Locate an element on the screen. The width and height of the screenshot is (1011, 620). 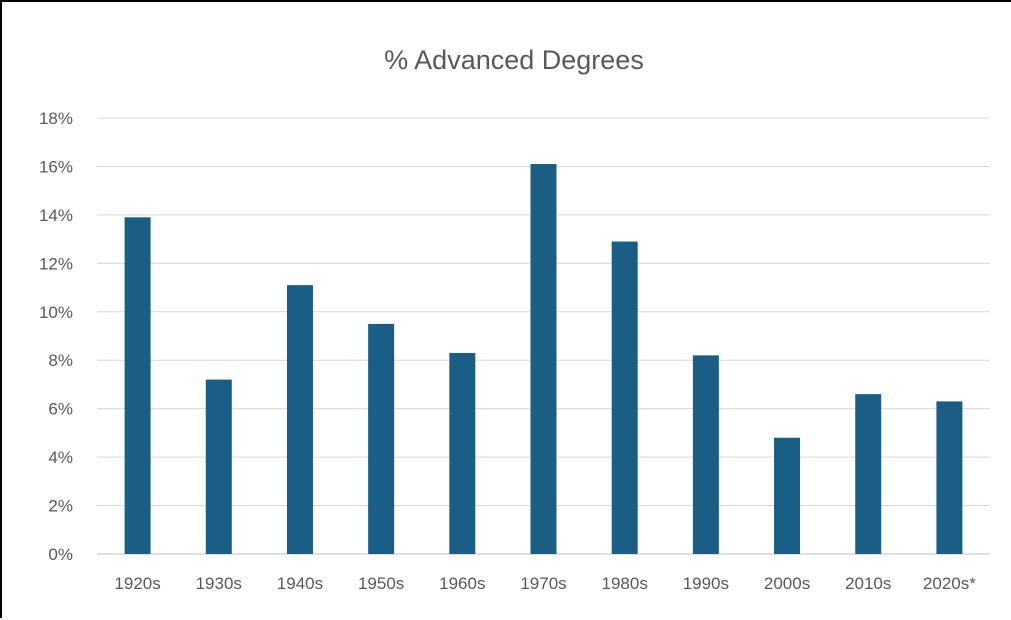
x-tick-label: 1920s is located at coordinates (137, 583).